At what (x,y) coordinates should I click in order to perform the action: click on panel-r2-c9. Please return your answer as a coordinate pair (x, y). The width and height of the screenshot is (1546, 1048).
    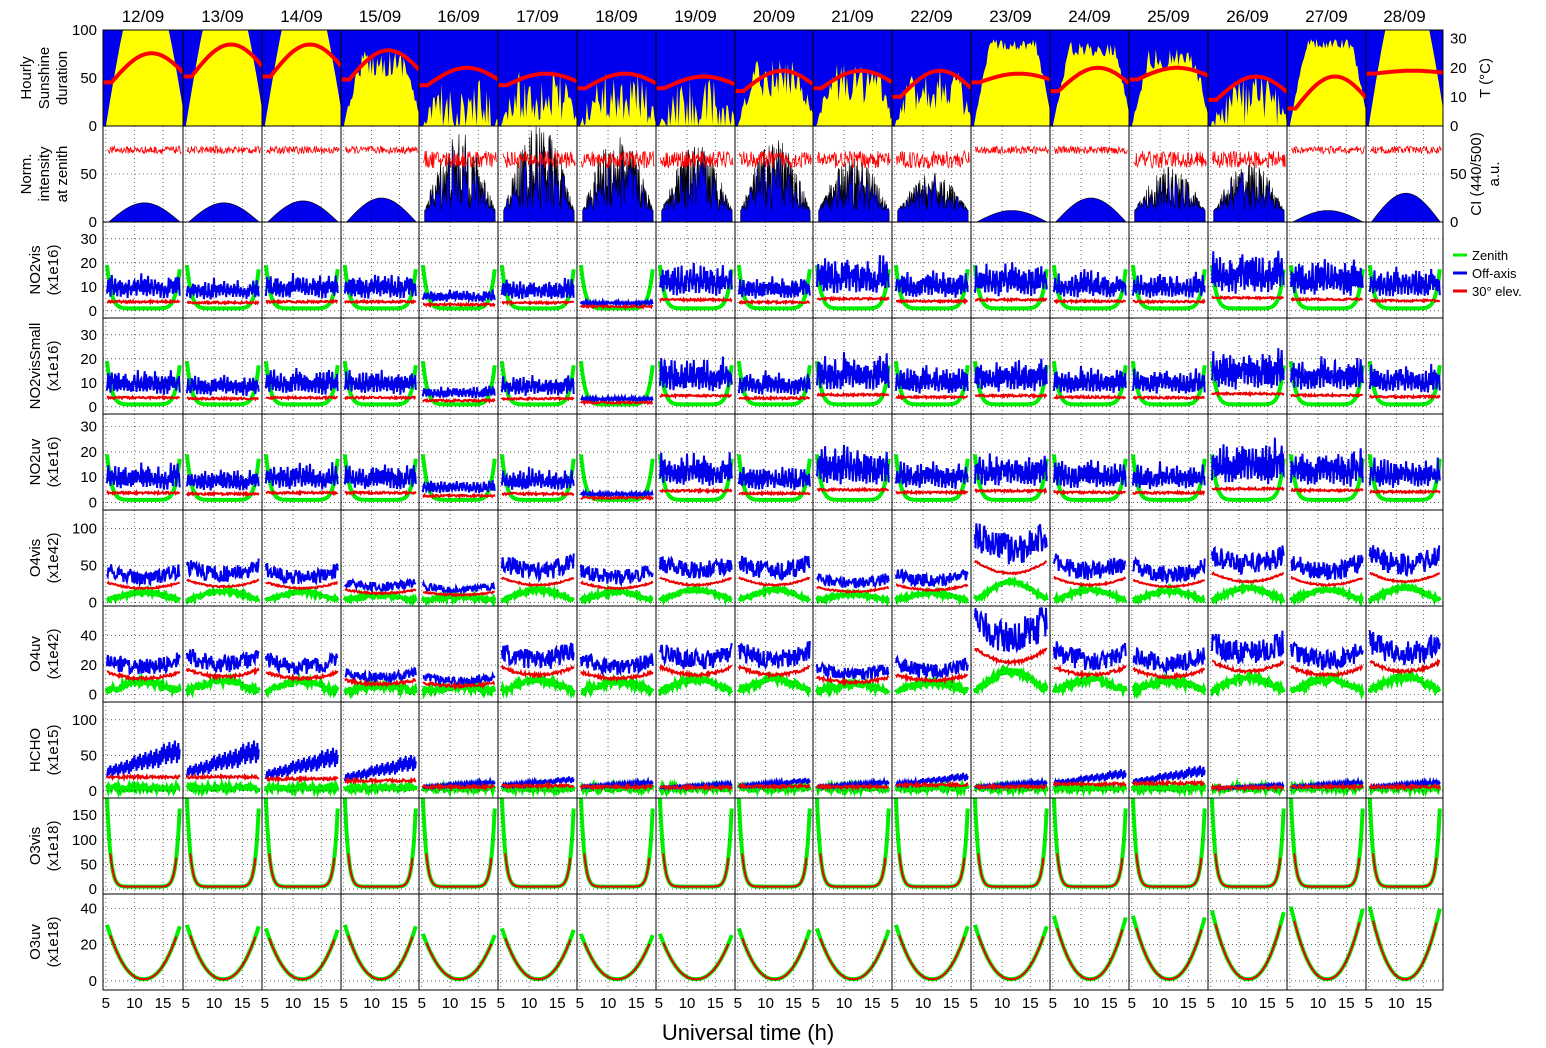
    Looking at the image, I should click on (852, 270).